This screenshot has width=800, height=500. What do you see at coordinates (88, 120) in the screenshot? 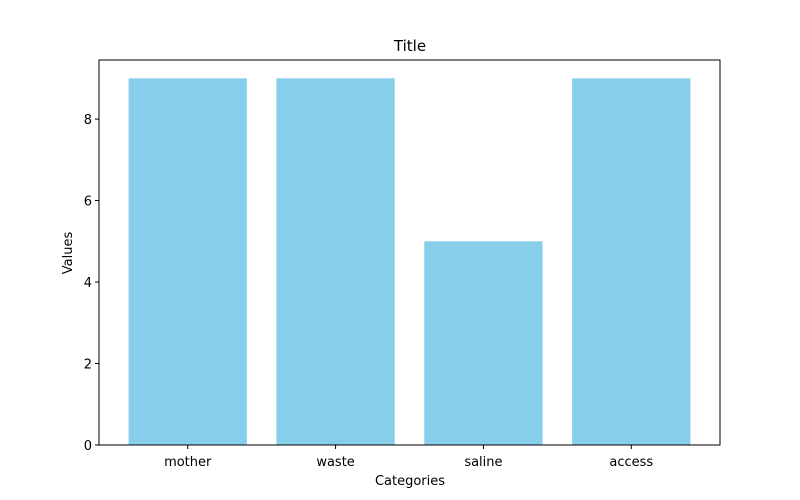
I see `y-tick-label: 8` at bounding box center [88, 120].